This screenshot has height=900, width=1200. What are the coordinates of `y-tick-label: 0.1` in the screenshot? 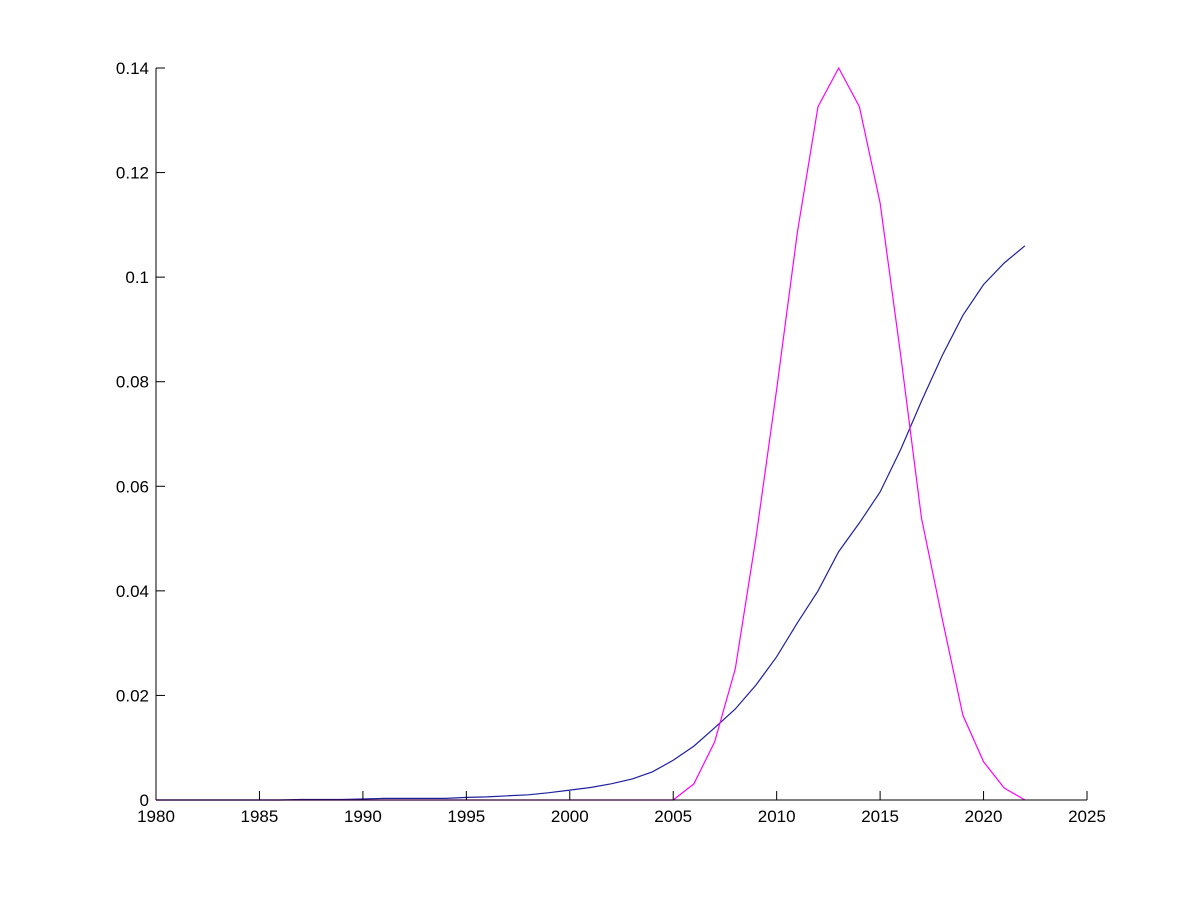 It's located at (137, 277).